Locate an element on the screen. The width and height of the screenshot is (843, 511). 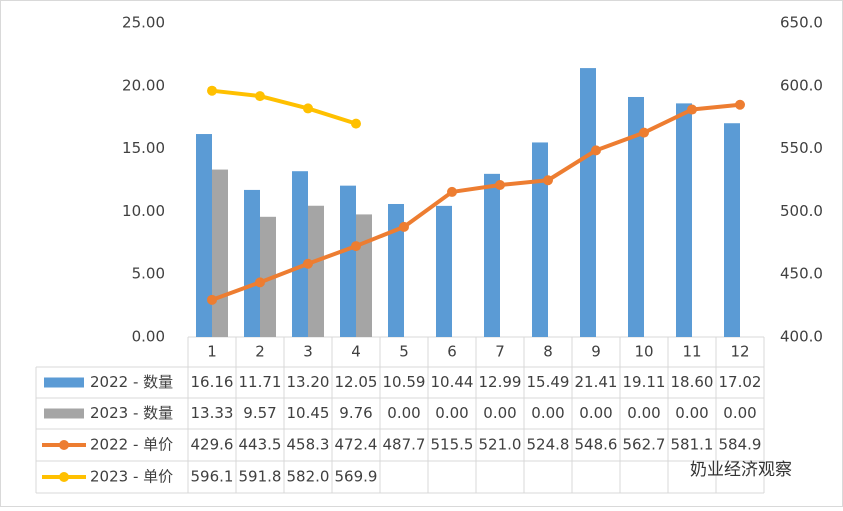
table-value: 11.71 is located at coordinates (260, 382).